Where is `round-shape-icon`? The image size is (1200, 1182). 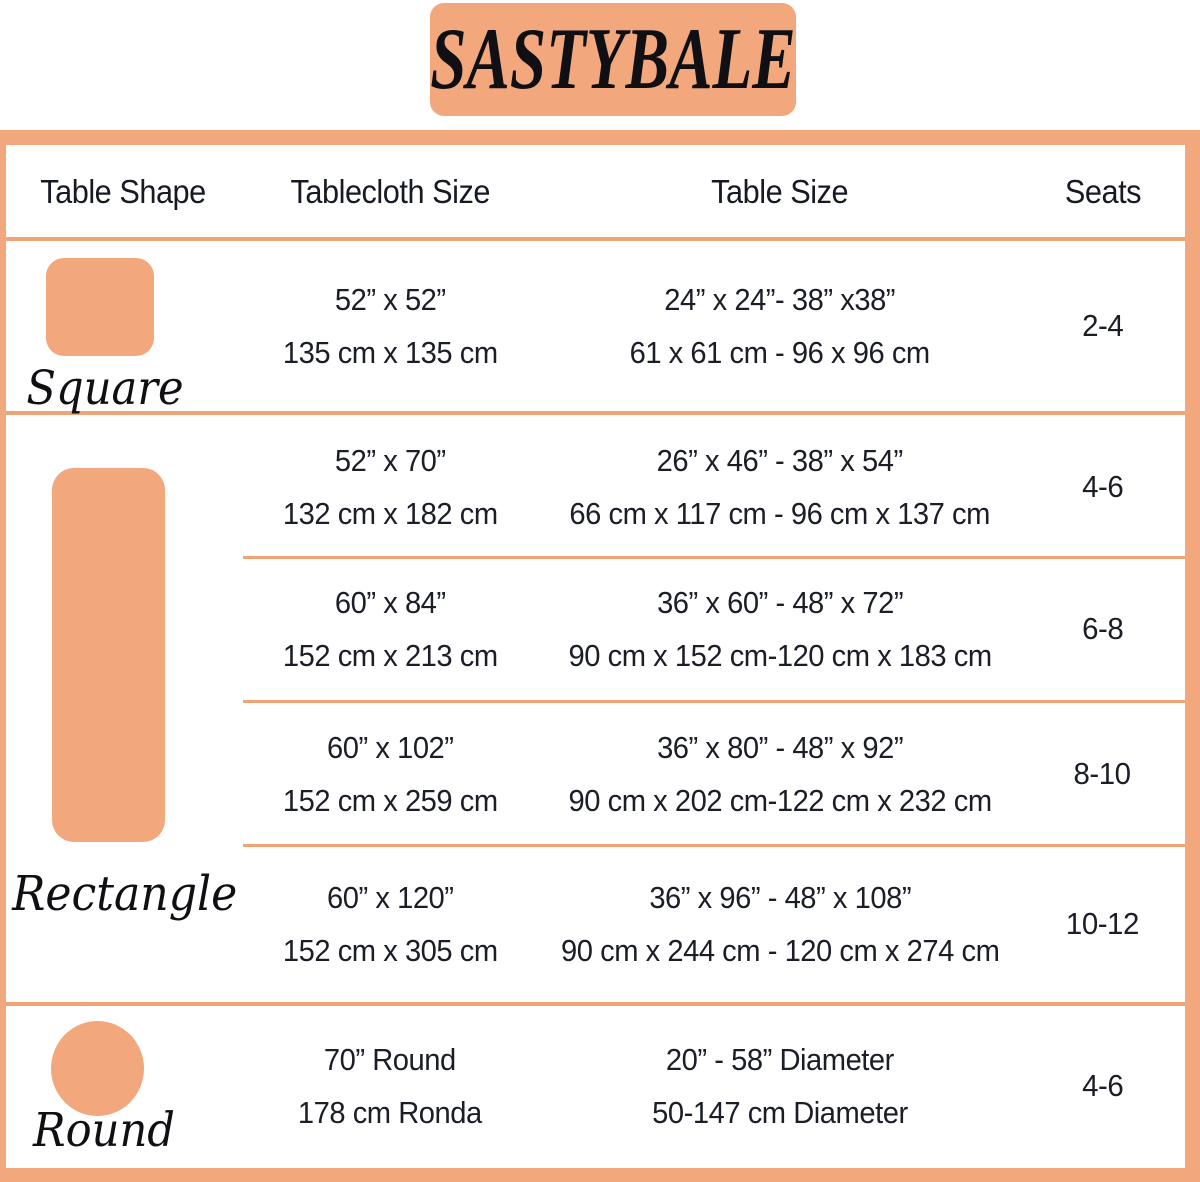 round-shape-icon is located at coordinates (97, 1068).